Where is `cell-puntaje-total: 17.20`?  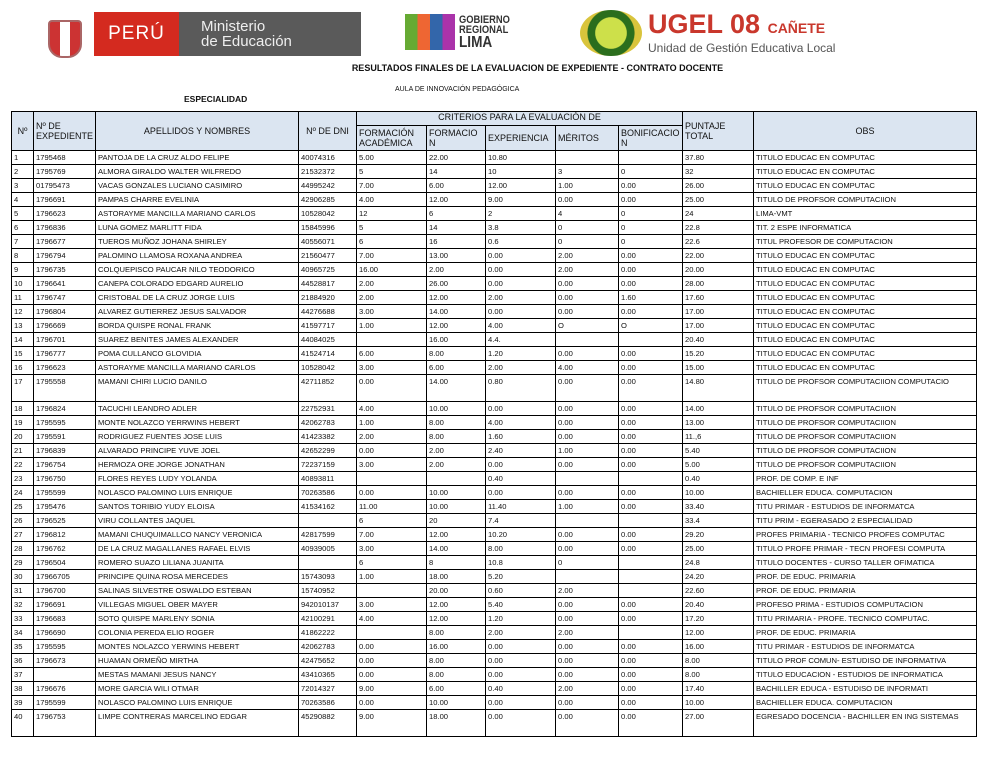
cell-puntaje-total: 17.20 is located at coordinates (718, 618).